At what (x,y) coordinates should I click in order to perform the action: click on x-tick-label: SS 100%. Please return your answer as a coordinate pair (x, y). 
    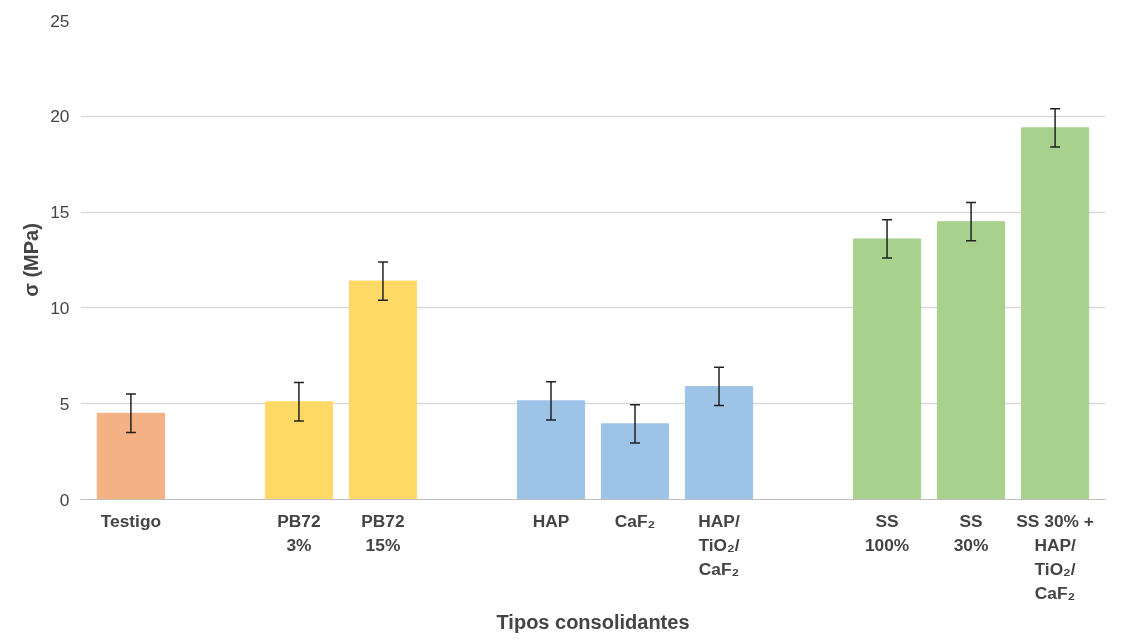
    Looking at the image, I should click on (887, 532).